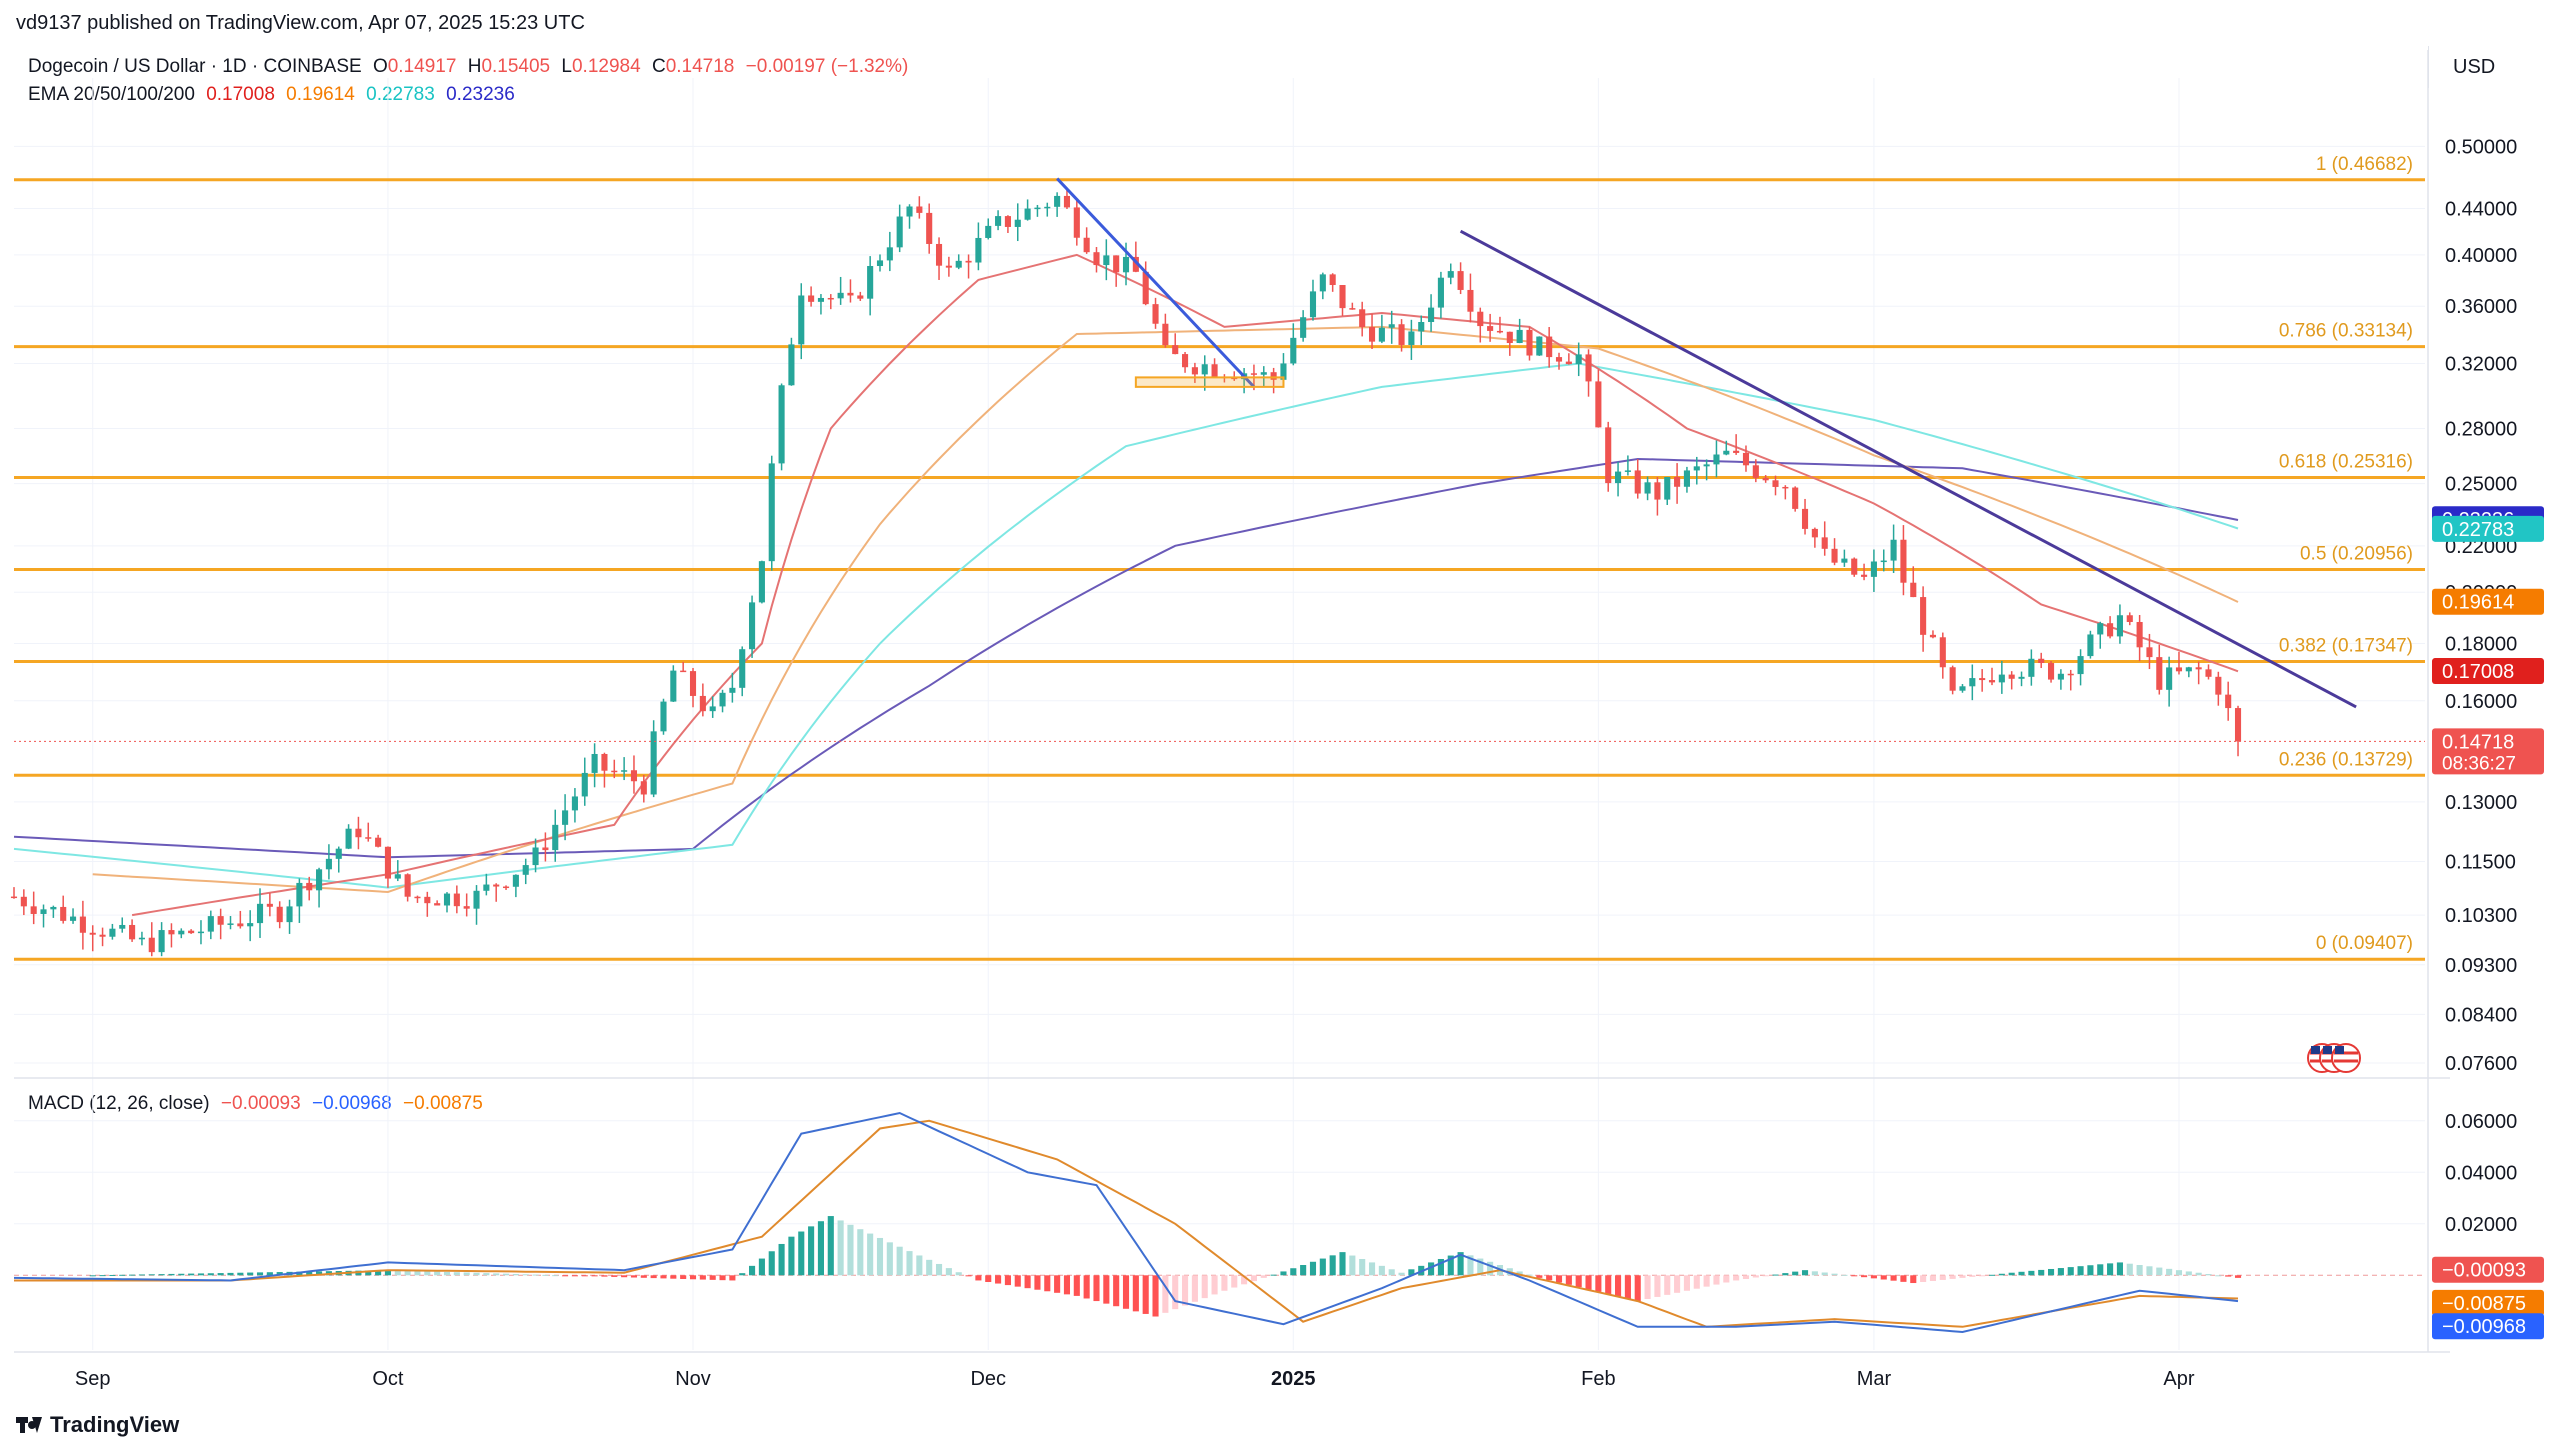 Image resolution: width=2560 pixels, height=1449 pixels. I want to click on macd-badge, so click(2488, 1326).